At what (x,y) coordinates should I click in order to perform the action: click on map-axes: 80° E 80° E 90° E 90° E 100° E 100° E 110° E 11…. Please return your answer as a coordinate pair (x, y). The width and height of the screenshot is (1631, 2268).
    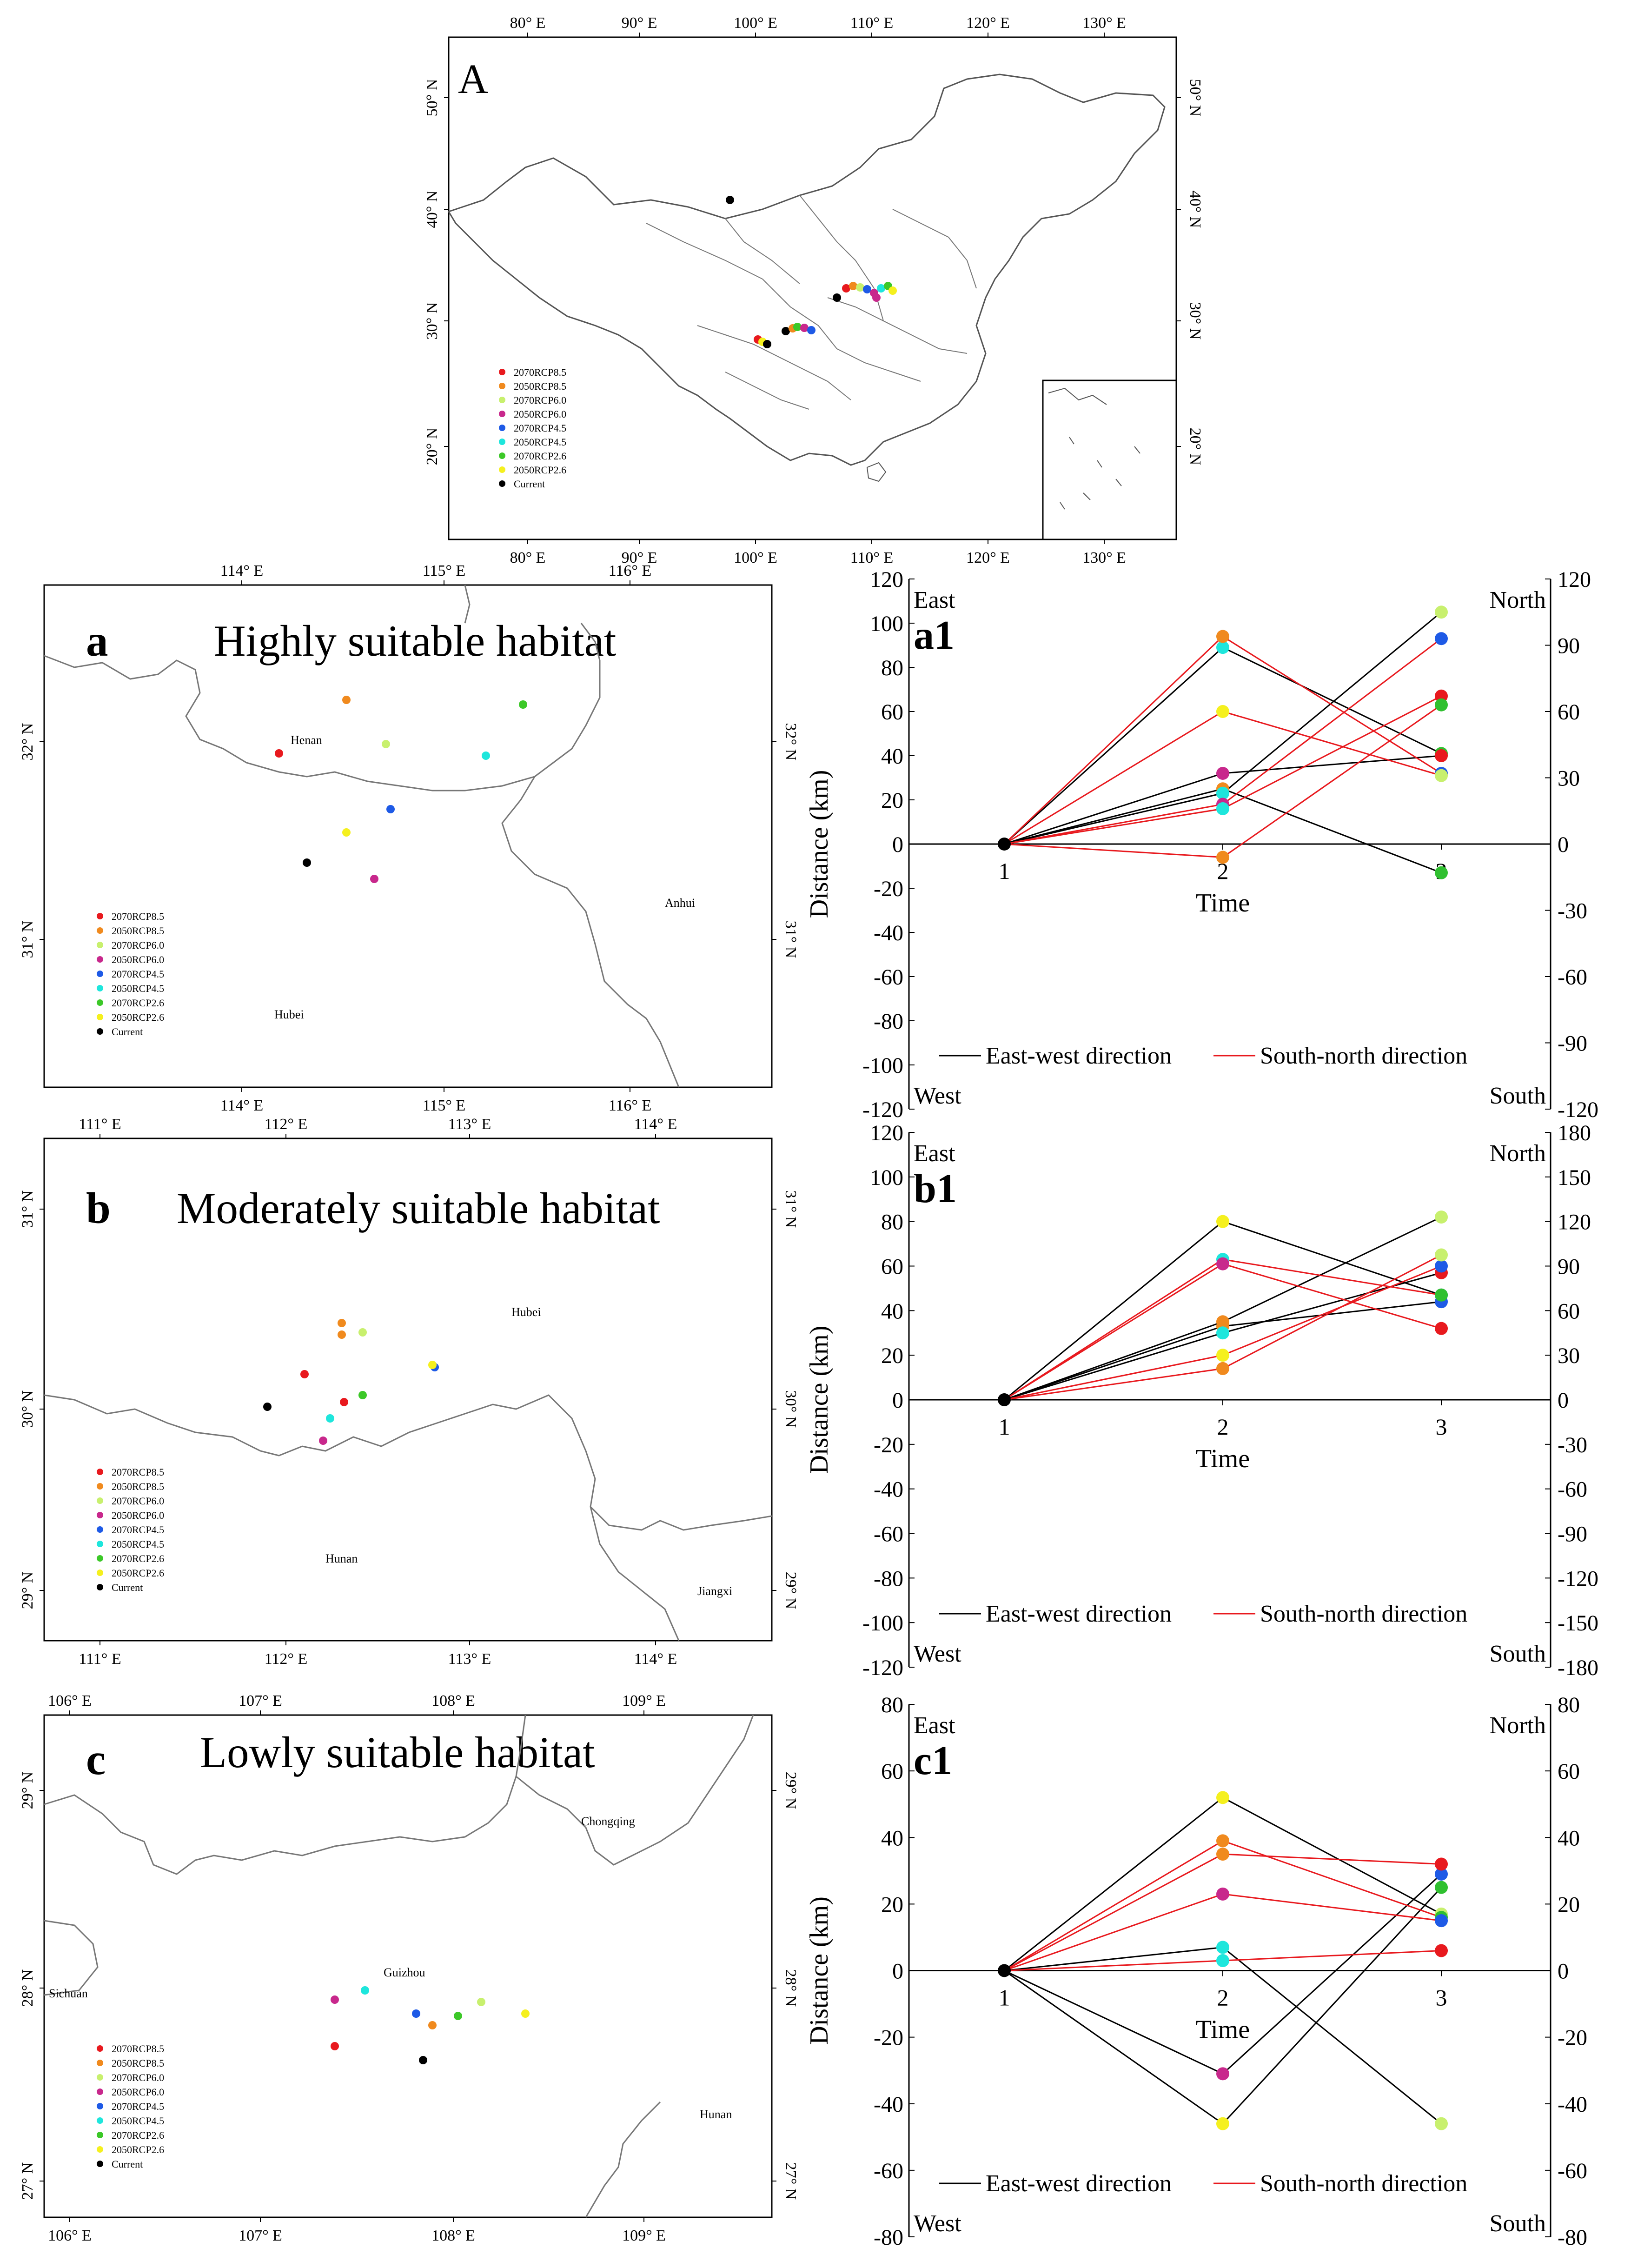
    Looking at the image, I should click on (814, 290).